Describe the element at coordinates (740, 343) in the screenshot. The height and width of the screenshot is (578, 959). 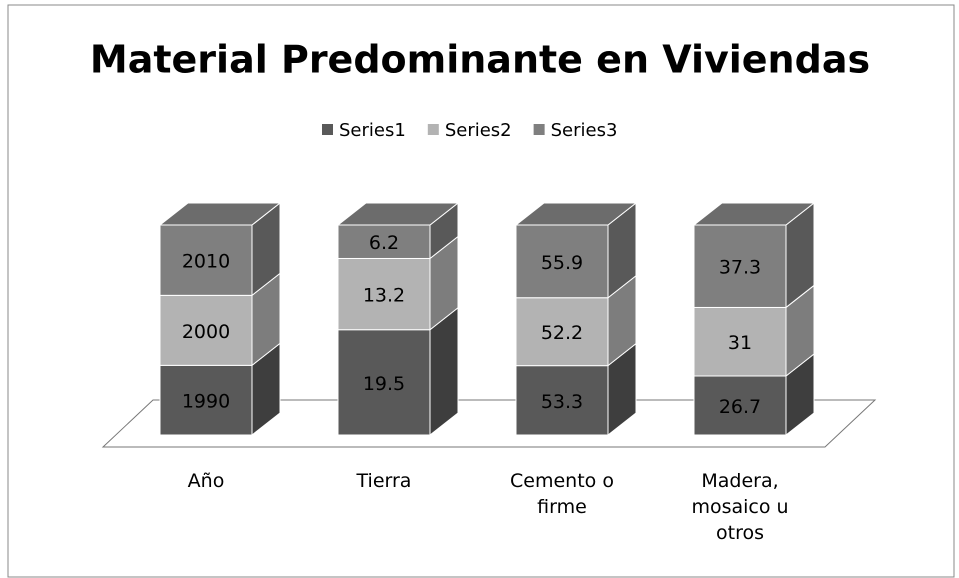
I see `data-label: 31` at that location.